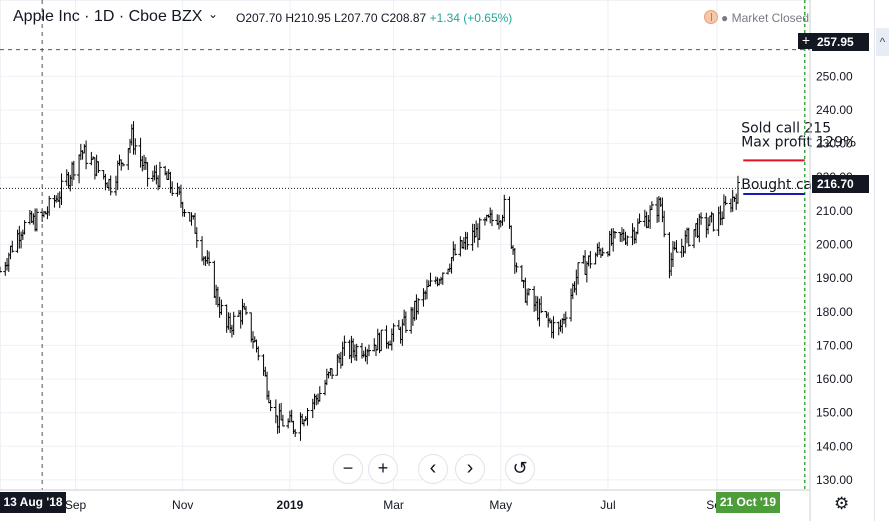 The height and width of the screenshot is (521, 889). Describe the element at coordinates (76, 505) in the screenshot. I see `x-tick-label: Sep` at that location.